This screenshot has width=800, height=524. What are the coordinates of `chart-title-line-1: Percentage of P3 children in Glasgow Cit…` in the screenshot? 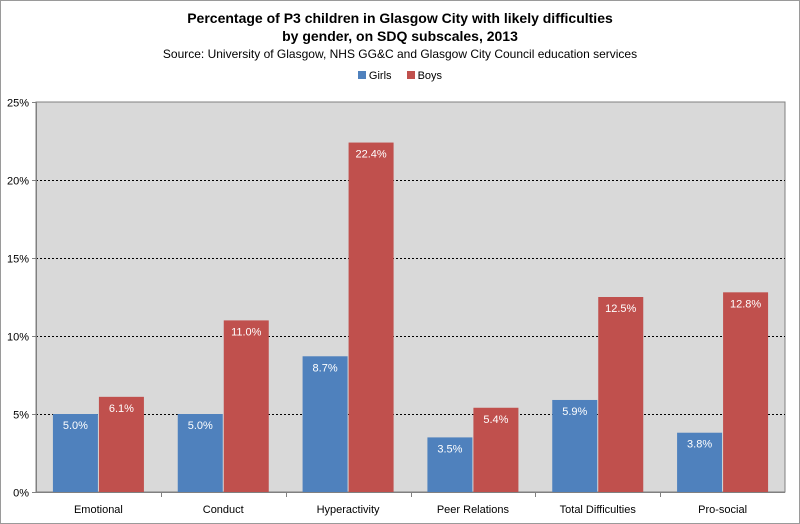 It's located at (400, 18).